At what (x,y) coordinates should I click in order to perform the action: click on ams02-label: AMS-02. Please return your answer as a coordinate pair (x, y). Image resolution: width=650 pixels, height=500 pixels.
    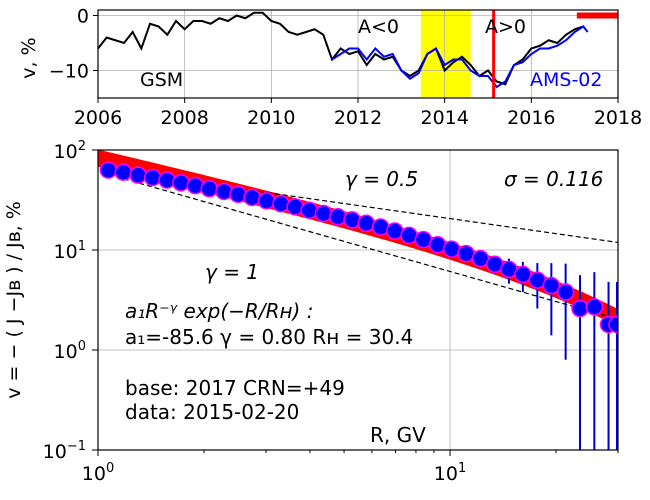
    Looking at the image, I should click on (566, 80).